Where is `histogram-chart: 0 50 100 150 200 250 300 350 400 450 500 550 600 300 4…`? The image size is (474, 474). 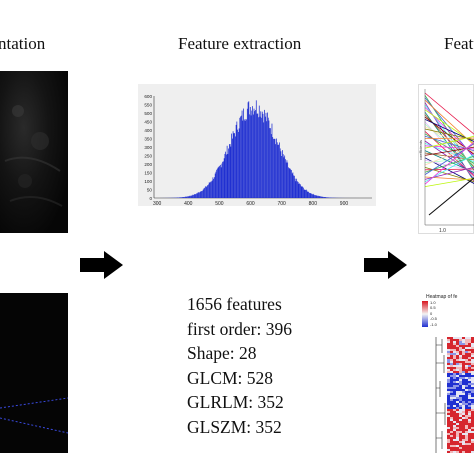
histogram-chart: 0 50 100 150 200 250 300 350 400 450 500 550 600 300 4… is located at coordinates (258, 150).